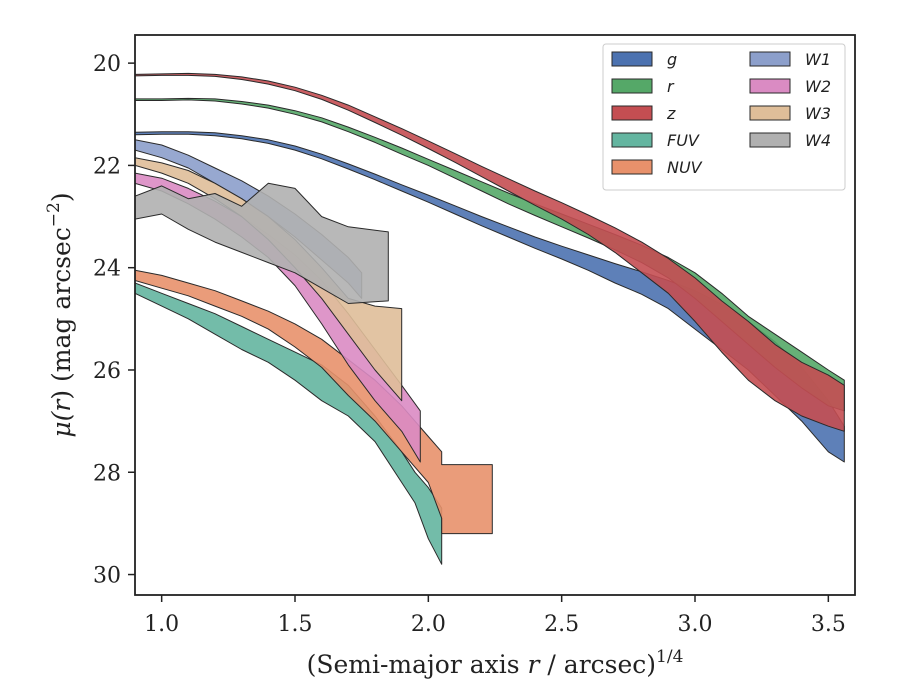  I want to click on y-axis-label: μ(r) (mag arcsec−2), so click(60, 314).